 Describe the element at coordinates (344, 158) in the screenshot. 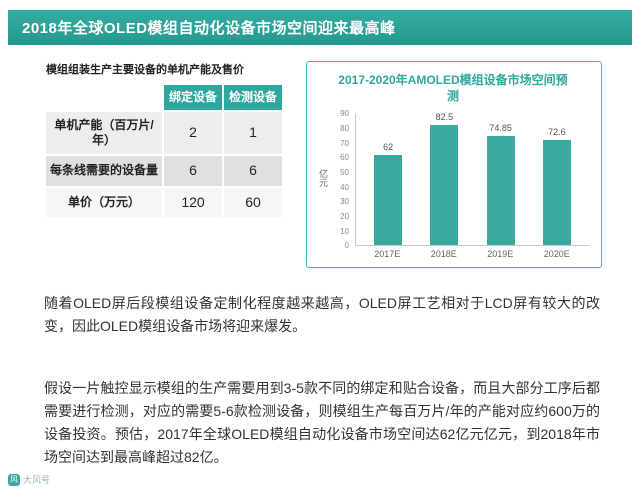

I see `y-axis-tick-label: 60` at that location.